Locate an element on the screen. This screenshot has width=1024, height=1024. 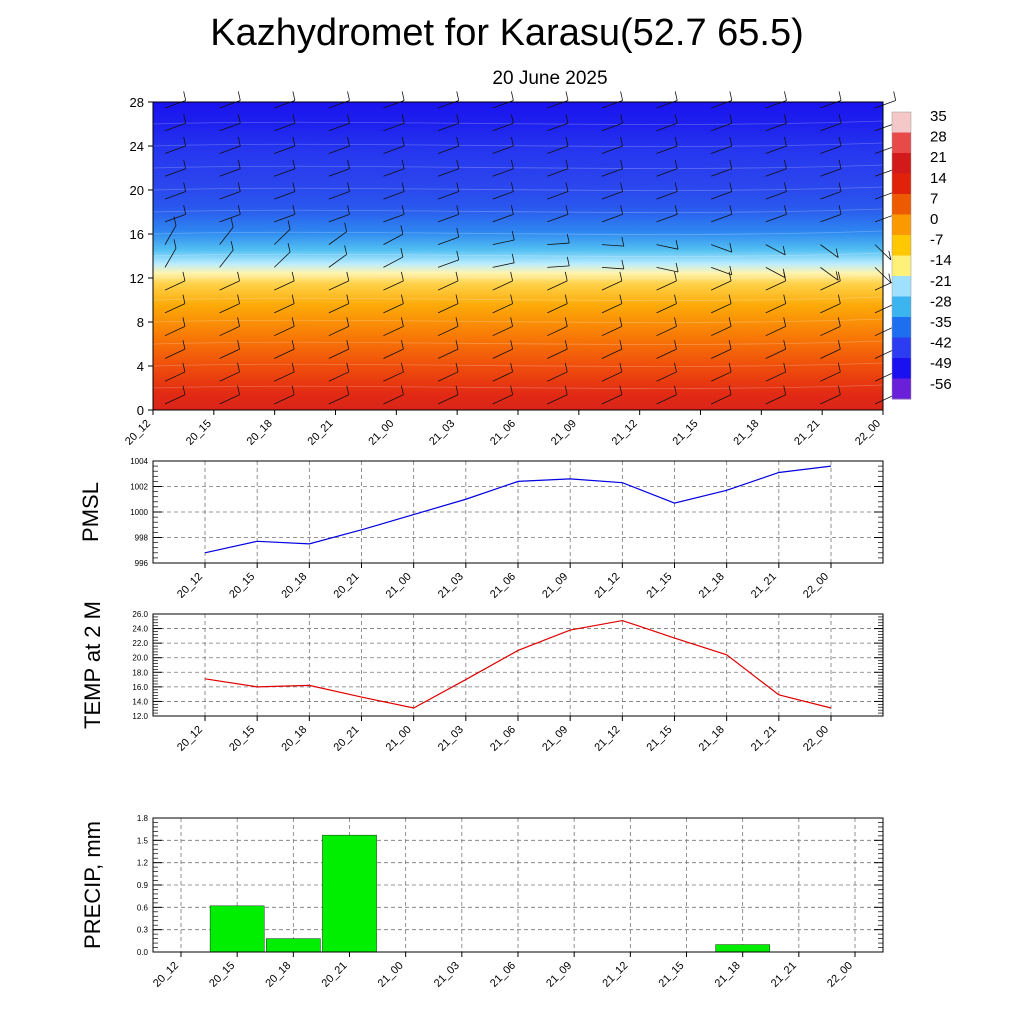
y-tick-label: 1004 is located at coordinates (139, 461).